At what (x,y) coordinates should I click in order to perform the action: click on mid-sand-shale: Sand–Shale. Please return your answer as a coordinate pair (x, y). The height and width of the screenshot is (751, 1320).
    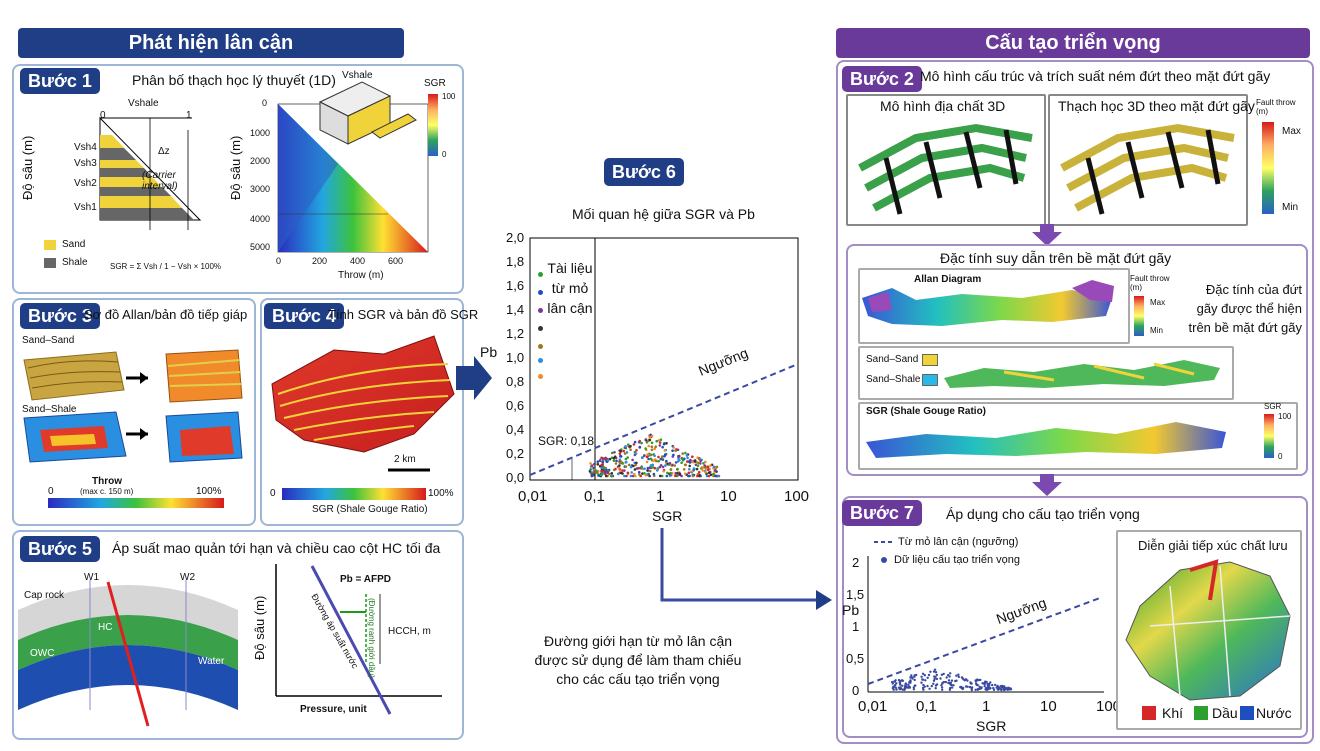
    Looking at the image, I should click on (893, 379).